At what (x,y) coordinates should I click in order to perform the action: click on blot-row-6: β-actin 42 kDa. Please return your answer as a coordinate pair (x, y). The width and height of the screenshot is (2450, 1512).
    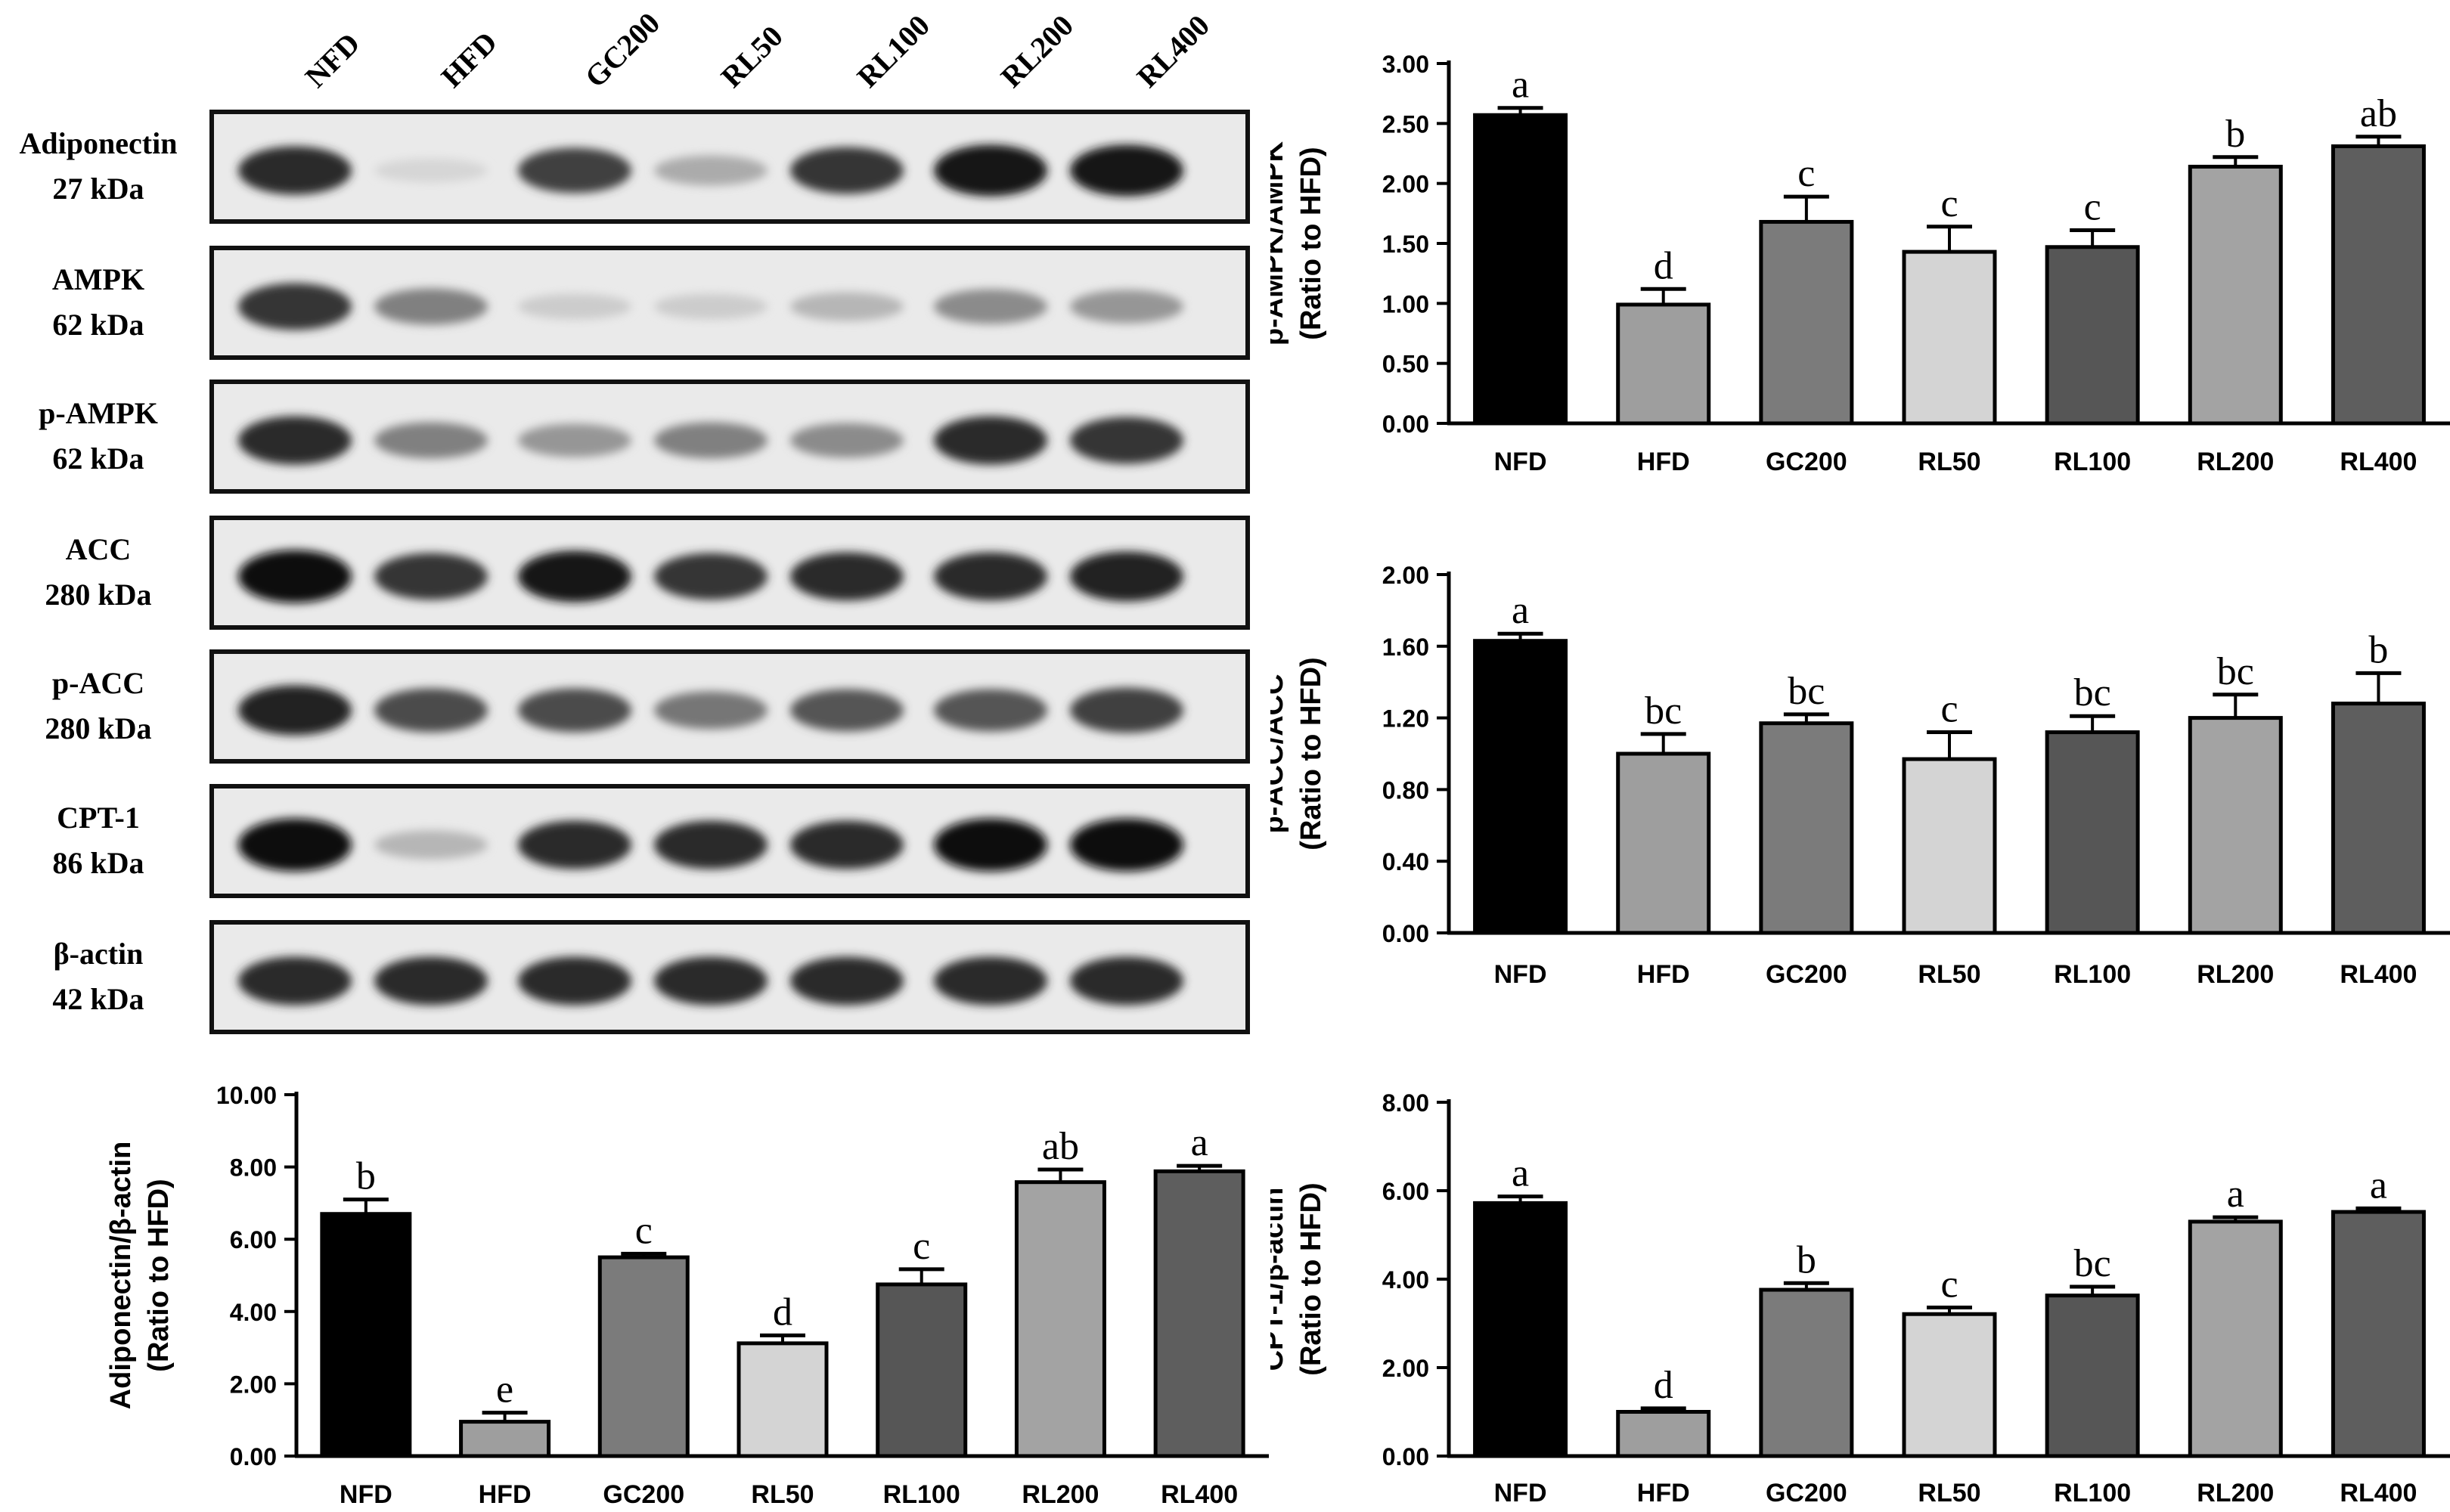
    Looking at the image, I should click on (651, 977).